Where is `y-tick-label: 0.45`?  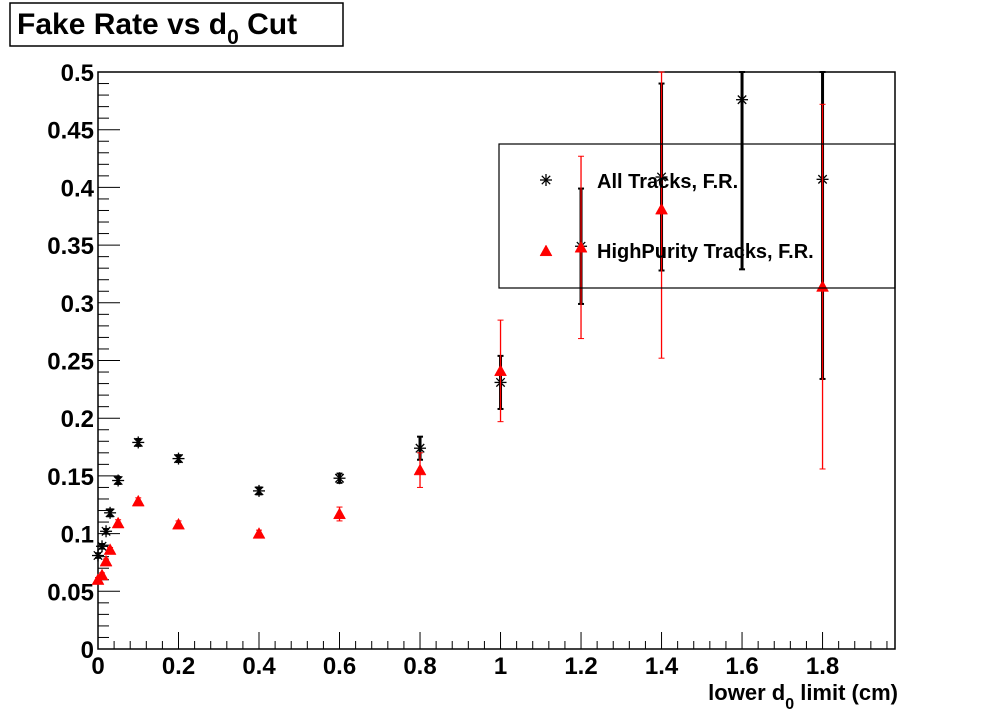
y-tick-label: 0.45 is located at coordinates (70, 131).